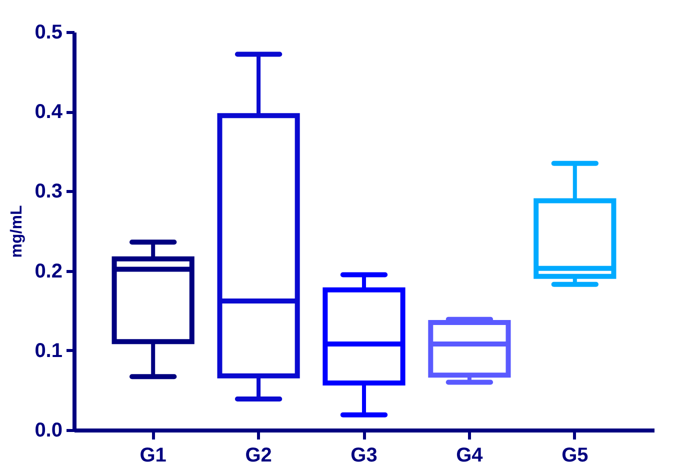  Describe the element at coordinates (48, 271) in the screenshot. I see `y-tick-label: 0.2` at that location.